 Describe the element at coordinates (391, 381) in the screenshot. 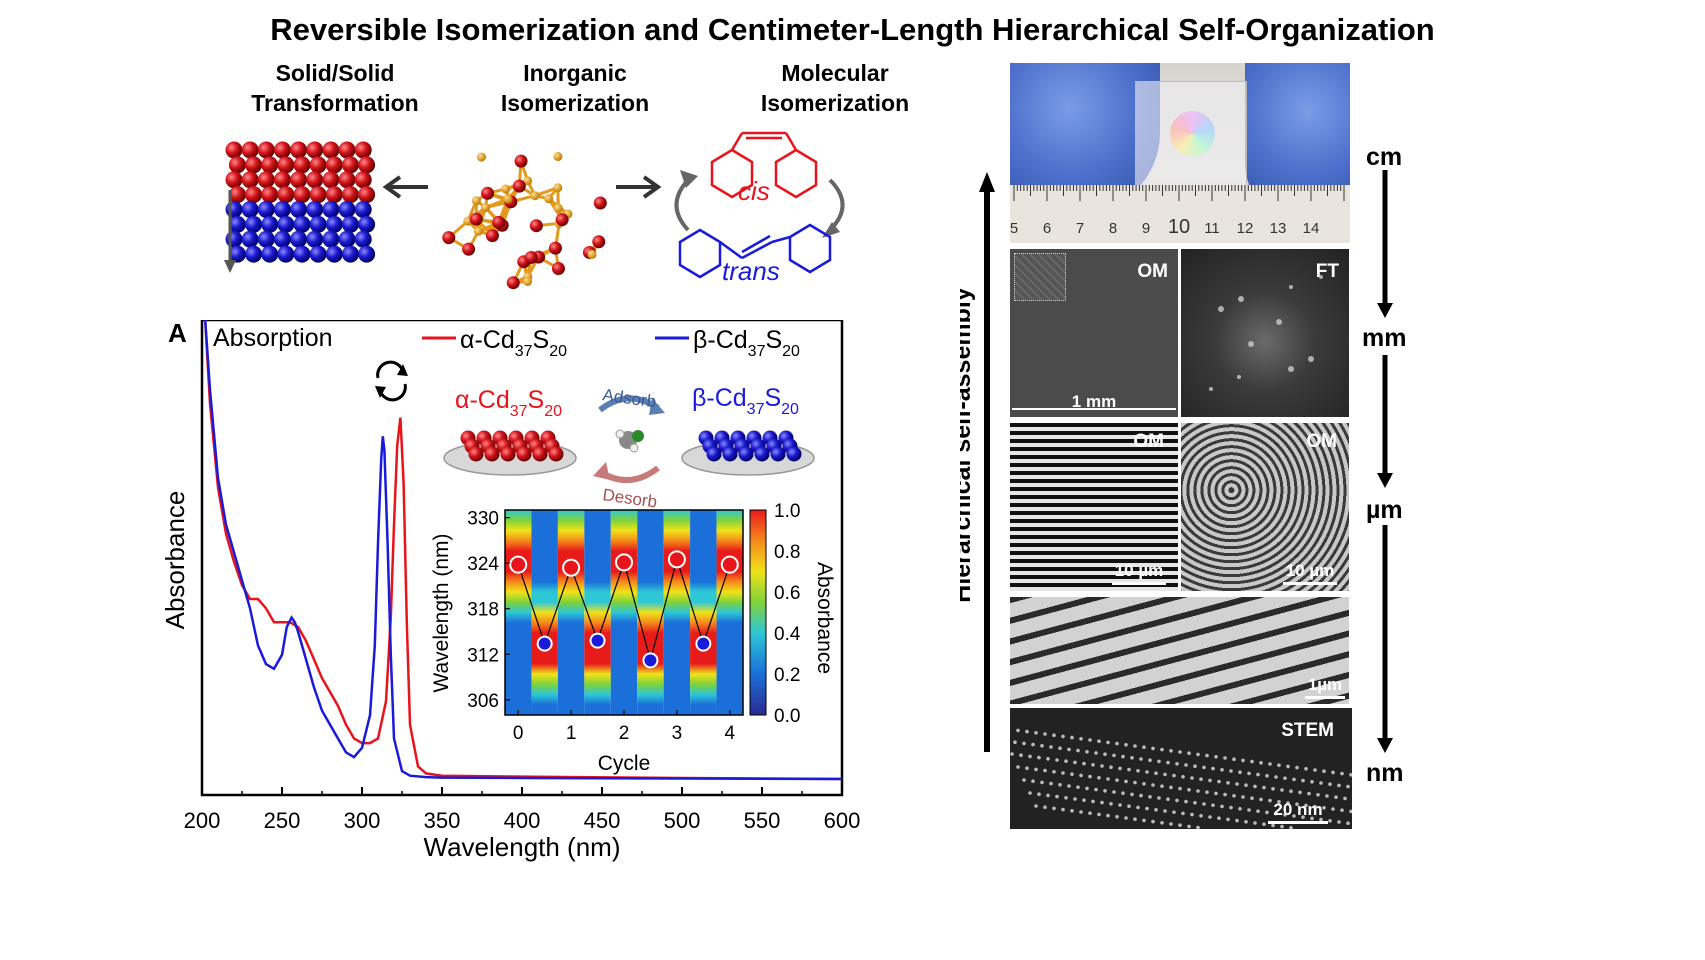

I see `reversible-arrows-icon` at that location.